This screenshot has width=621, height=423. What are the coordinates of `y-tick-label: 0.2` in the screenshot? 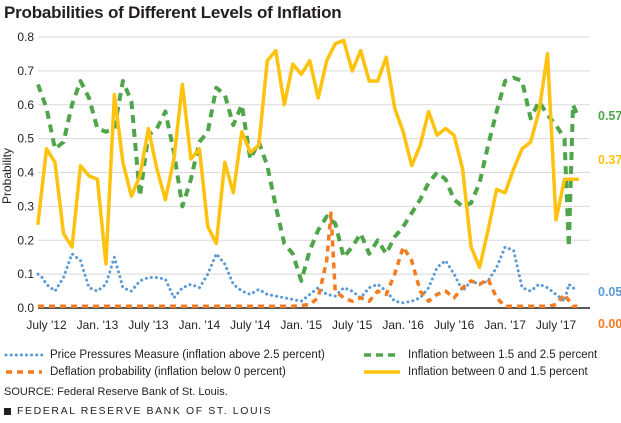 It's located at (25, 240).